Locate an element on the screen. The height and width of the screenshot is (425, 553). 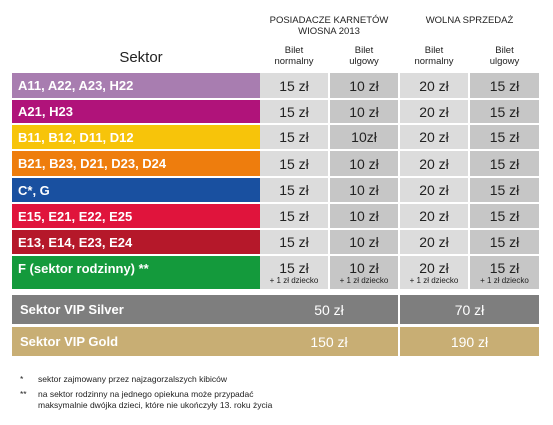
sector-name: C*, G is located at coordinates (141, 190).